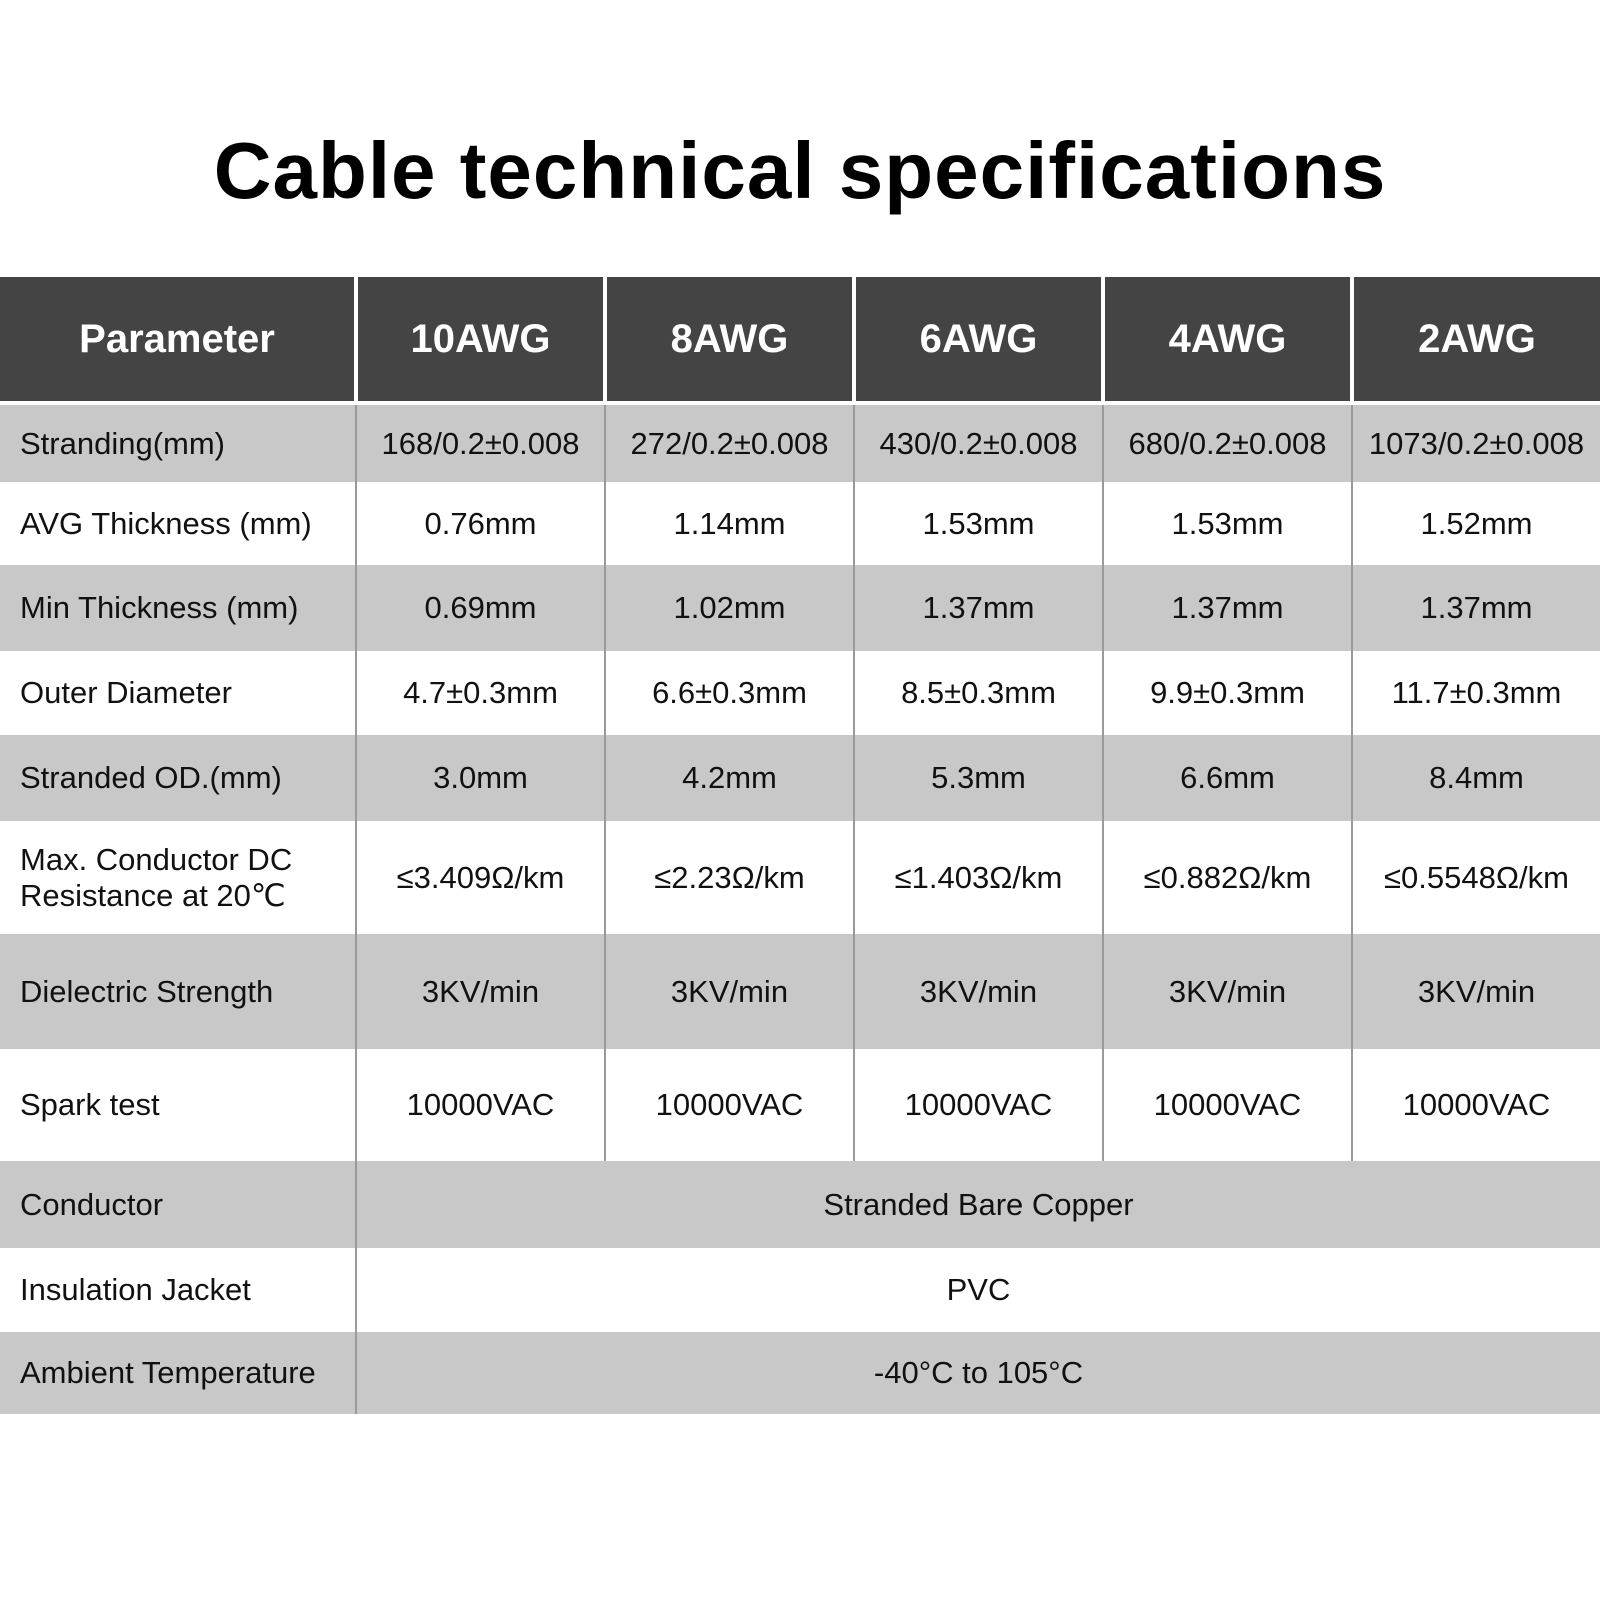 The image size is (1600, 1600). I want to click on spec-value: -40°C to 105°C, so click(977, 1373).